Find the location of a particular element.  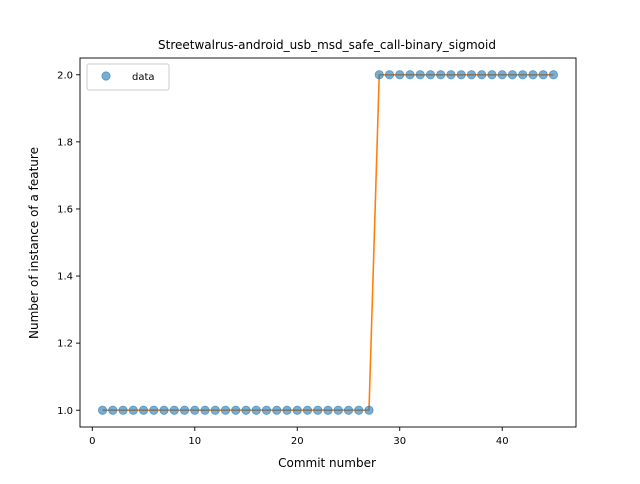

x-tick-label: 20 is located at coordinates (297, 441).